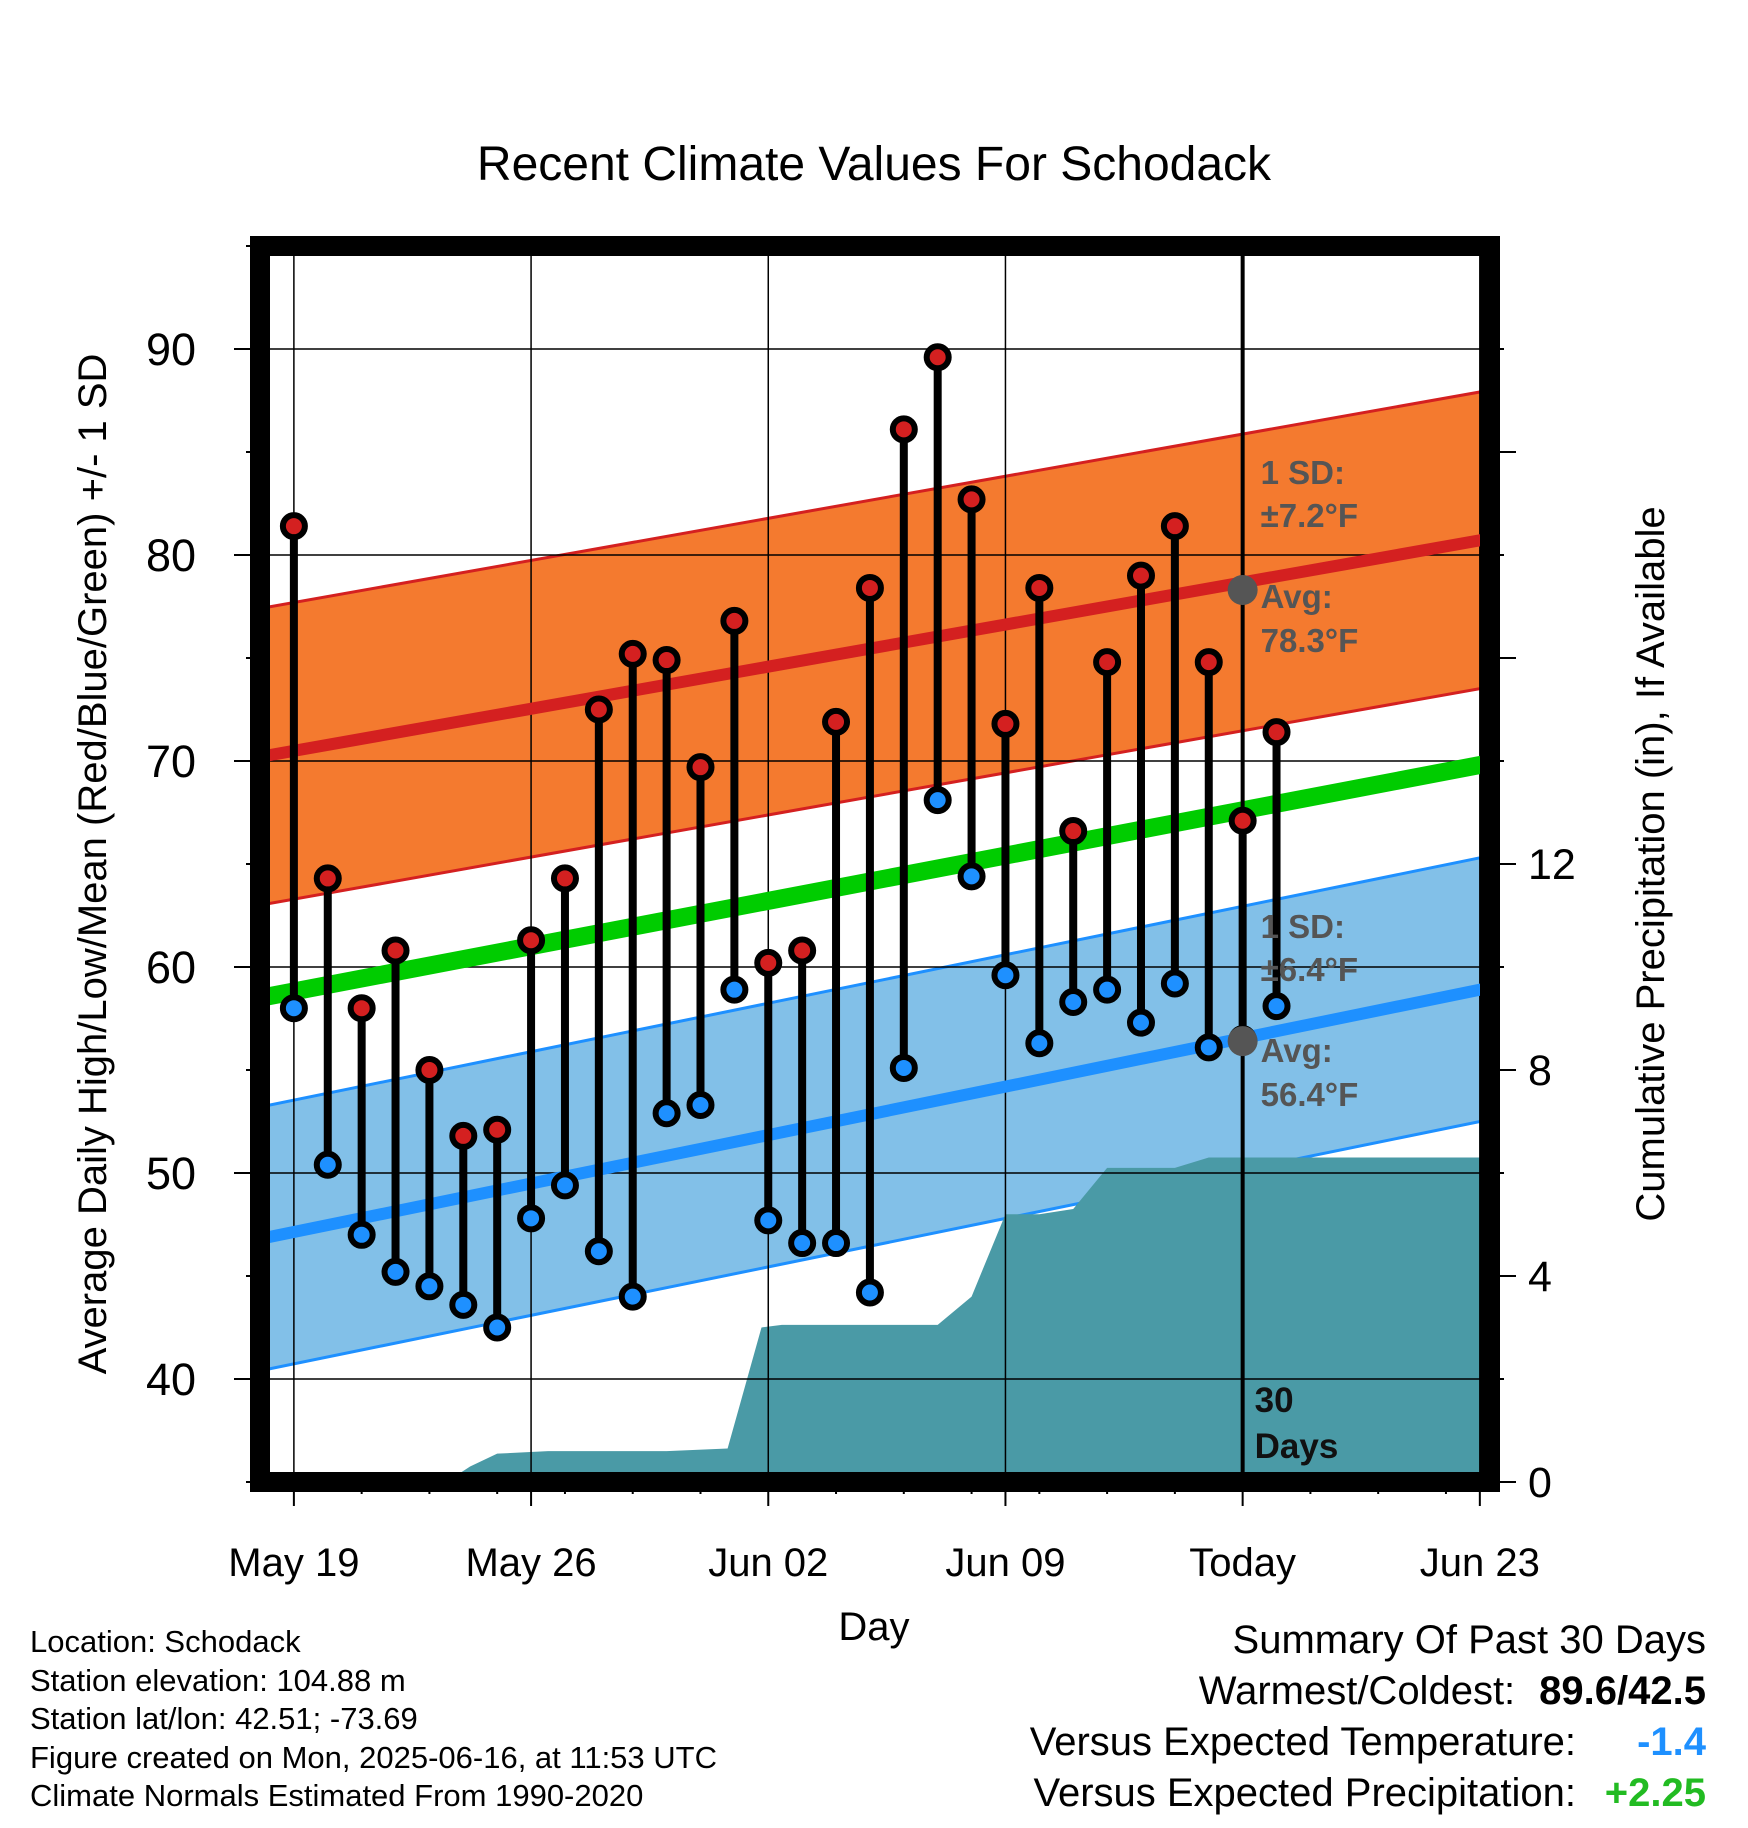  What do you see at coordinates (171, 555) in the screenshot?
I see `y-tick-label: 80` at bounding box center [171, 555].